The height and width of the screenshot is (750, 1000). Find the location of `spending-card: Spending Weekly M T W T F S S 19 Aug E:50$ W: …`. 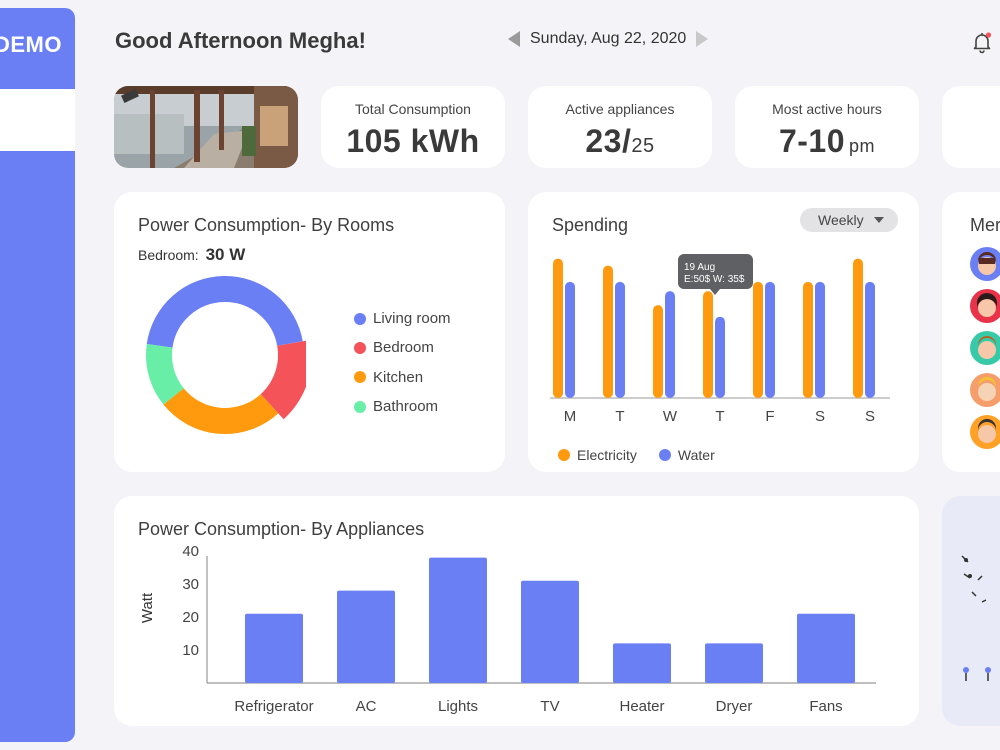

spending-card: Spending Weekly M T W T F S S 19 Aug E:50$ W: … is located at coordinates (723, 332).